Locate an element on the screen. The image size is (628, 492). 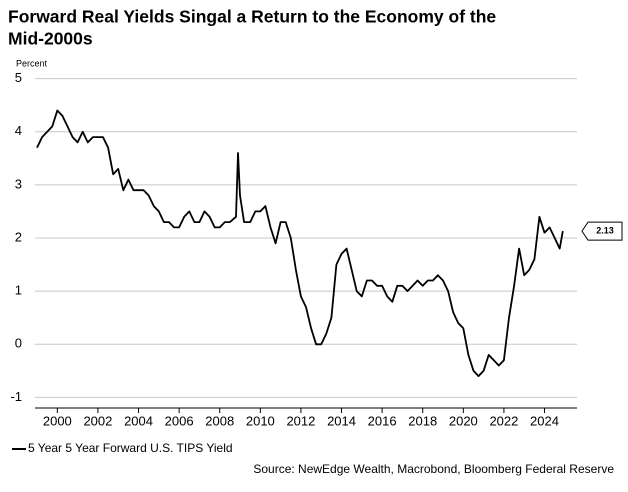
callout-box is located at coordinates (602, 231).